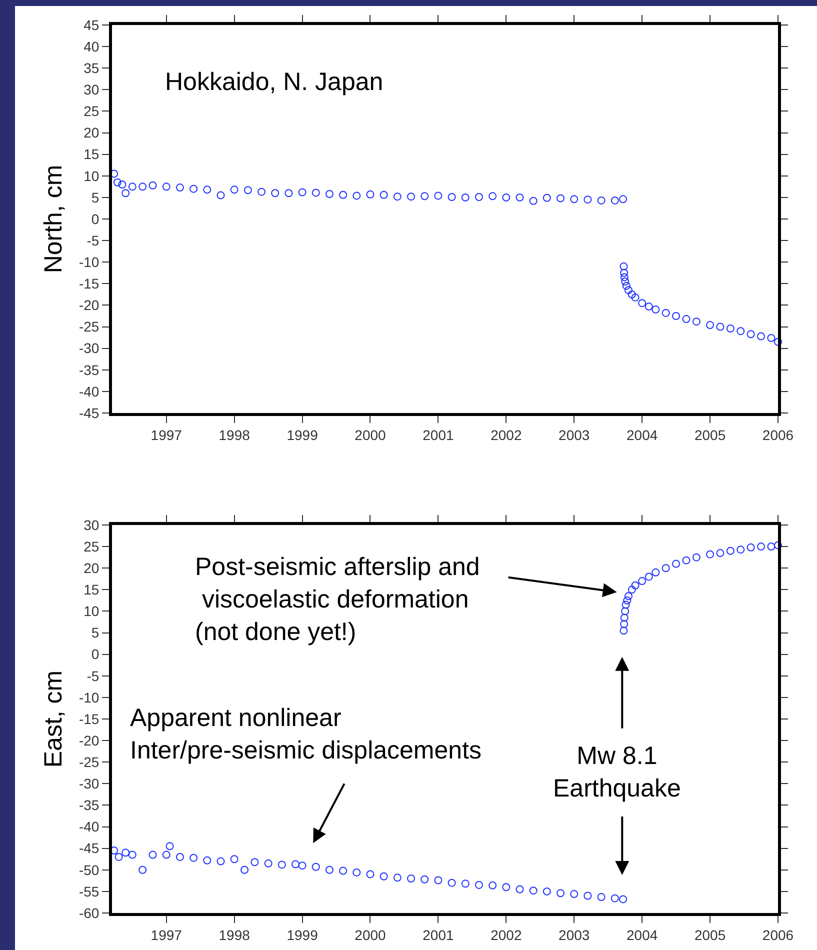 The image size is (817, 950). Describe the element at coordinates (617, 772) in the screenshot. I see `annotation: Mw 8.1 Earthquake` at that location.